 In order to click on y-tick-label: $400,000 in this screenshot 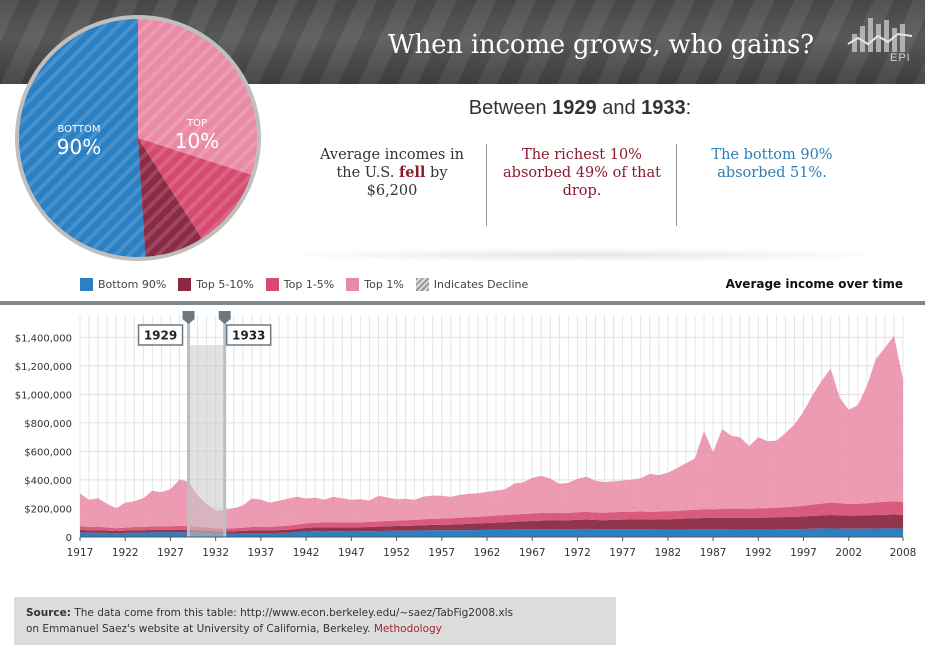, I will do `click(48, 481)`.